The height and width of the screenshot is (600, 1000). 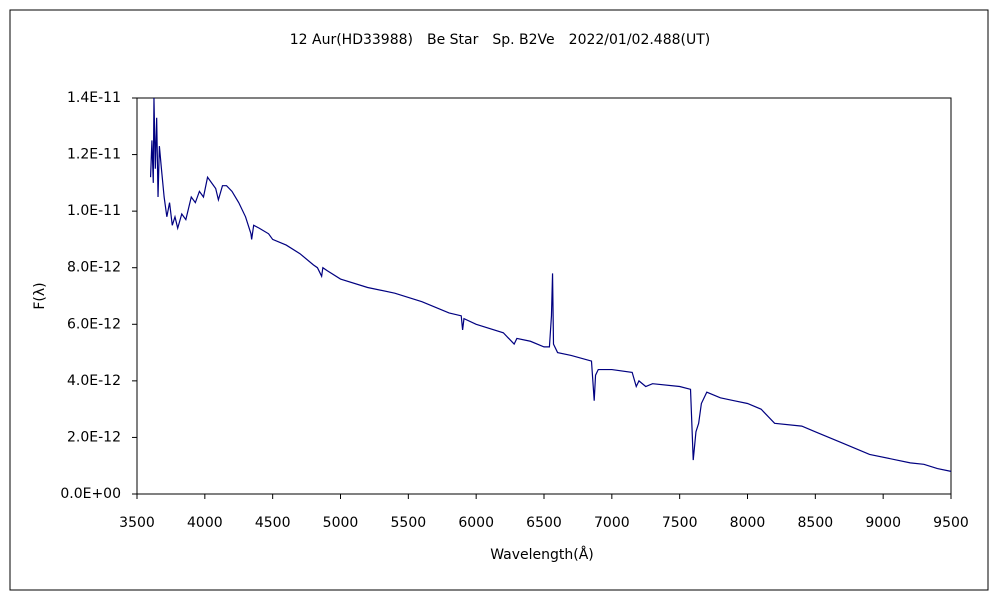 I want to click on y-tick-label: 8.0E-12, so click(x=94, y=268).